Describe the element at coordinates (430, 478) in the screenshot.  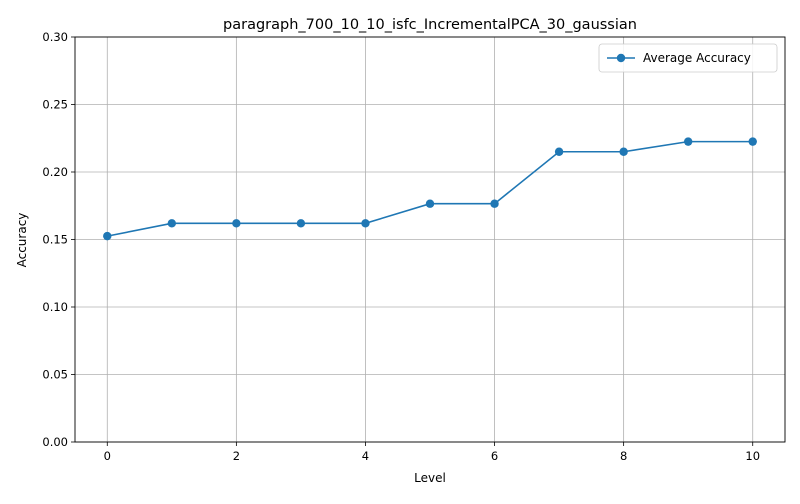
I see `x-axis-label: Level` at that location.